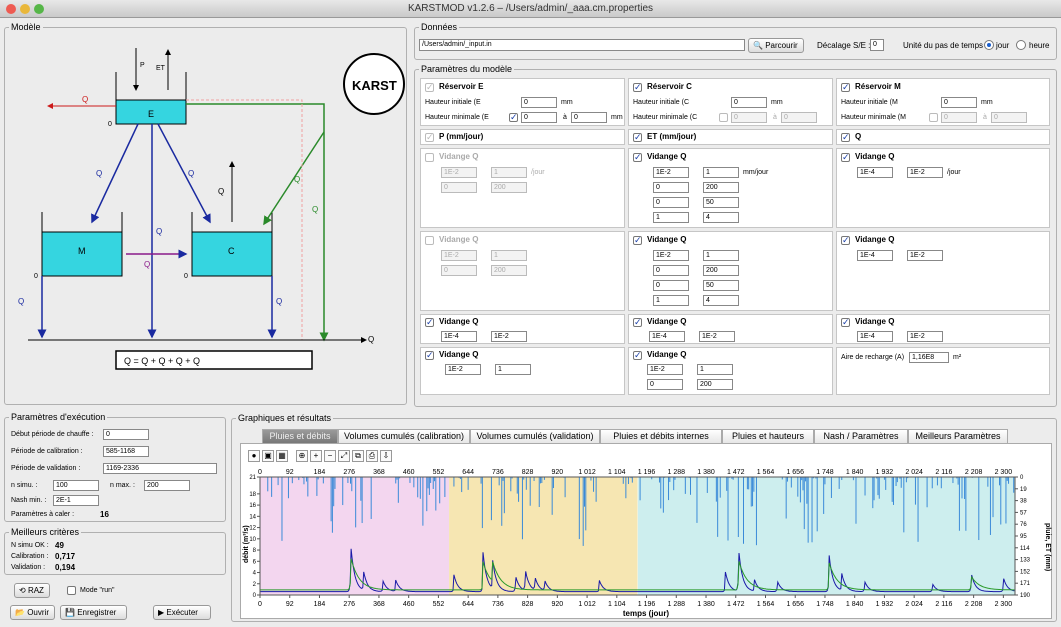 The width and height of the screenshot is (1061, 627). I want to click on print-icon: ⎙, so click(372, 456).